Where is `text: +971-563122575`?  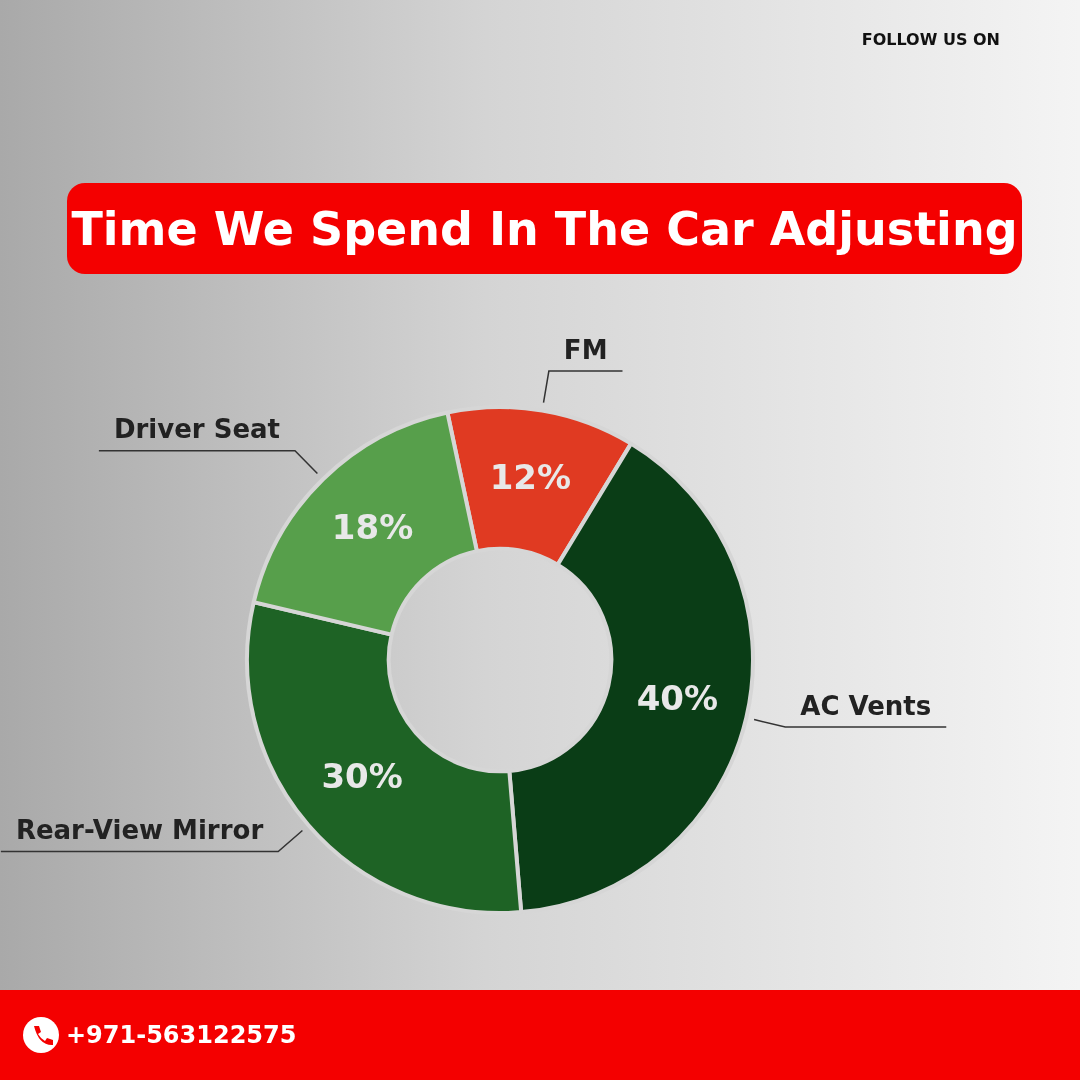
text: +971-563122575 is located at coordinates (181, 1035).